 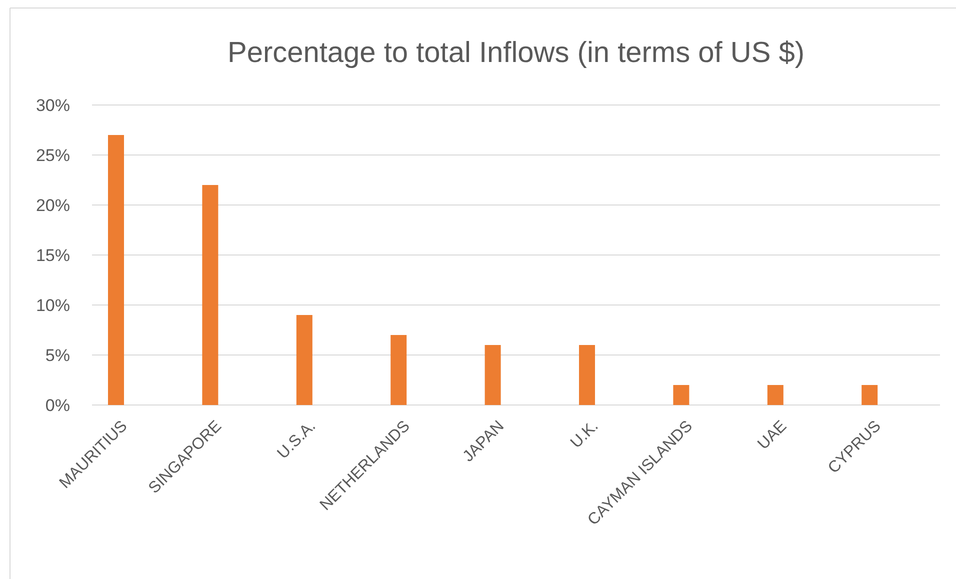 What do you see at coordinates (57, 405) in the screenshot?
I see `y-tick-label: 0%` at bounding box center [57, 405].